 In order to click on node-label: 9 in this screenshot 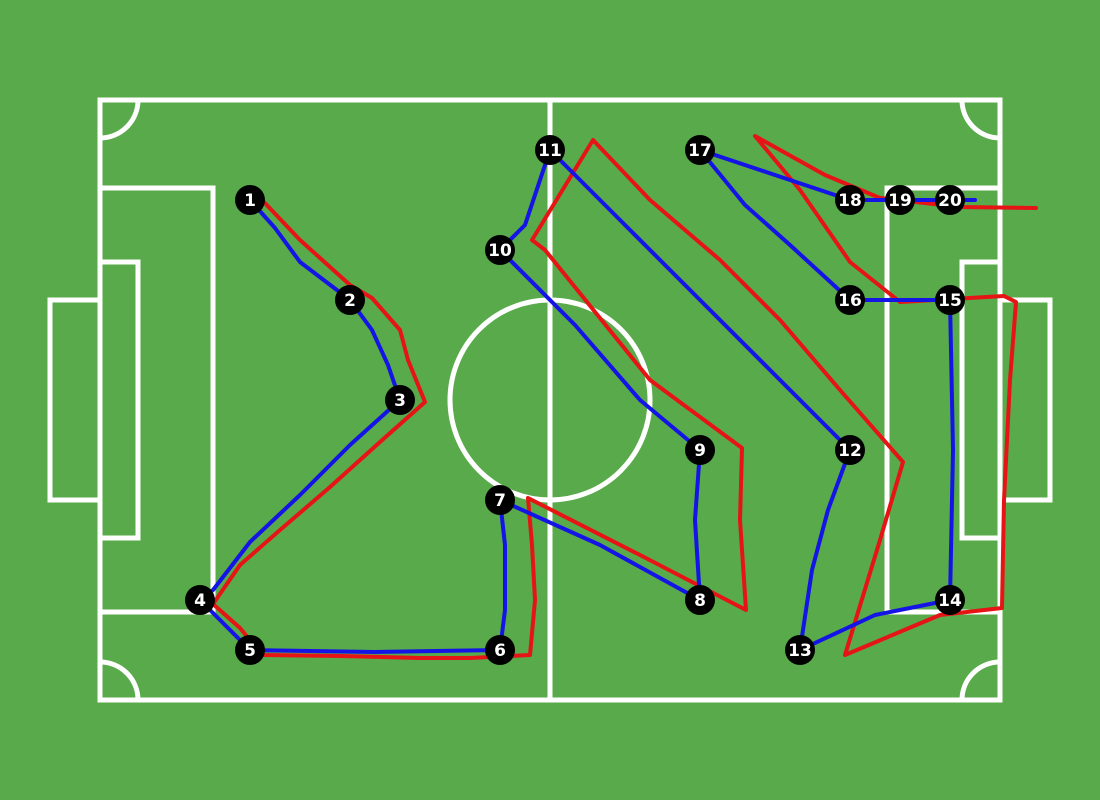, I will do `click(700, 451)`.